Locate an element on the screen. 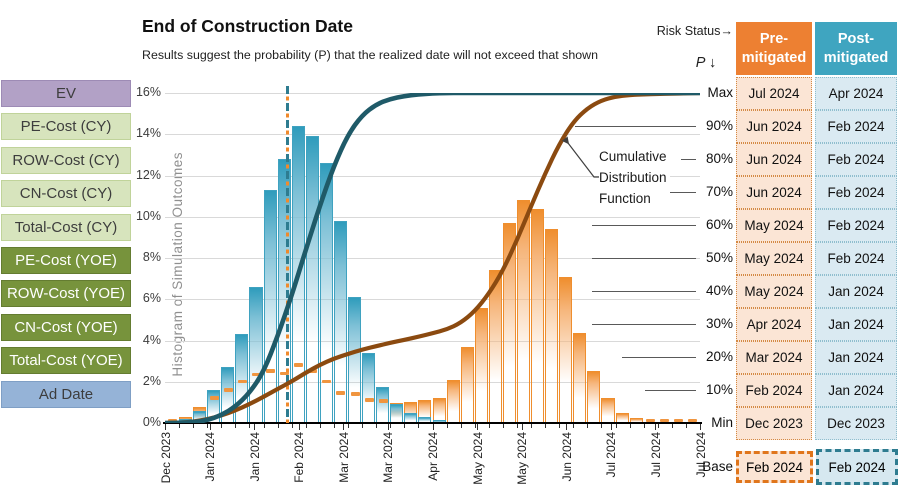 The image size is (900, 493). table-cell-post-70%: Feb 2024 is located at coordinates (856, 192).